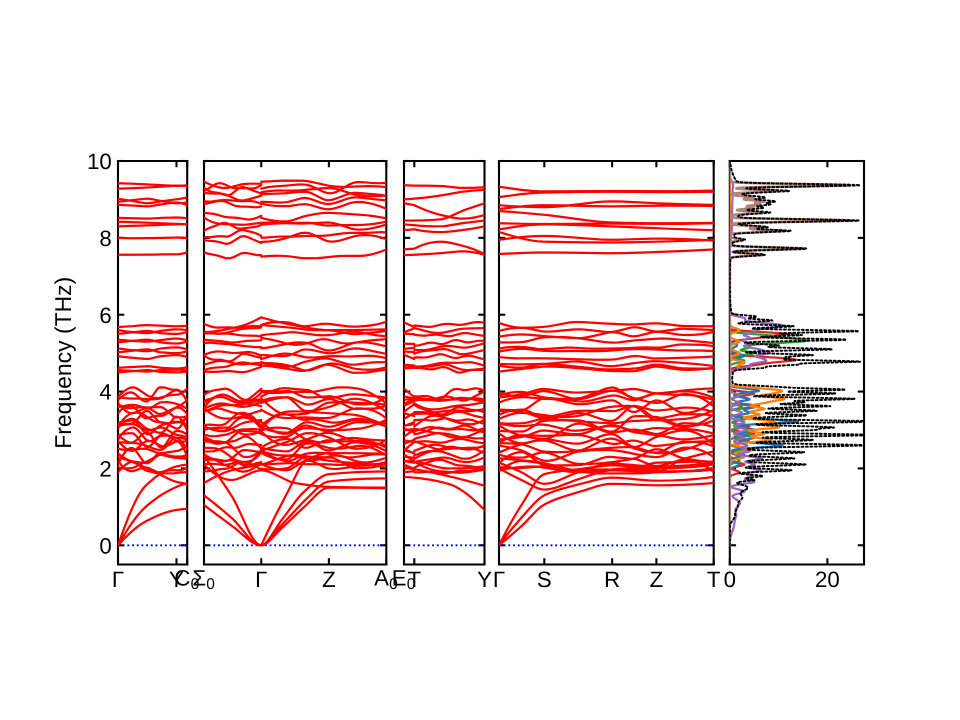 This screenshot has width=960, height=720. I want to click on svg-text: Σ 0, so click(203, 580).